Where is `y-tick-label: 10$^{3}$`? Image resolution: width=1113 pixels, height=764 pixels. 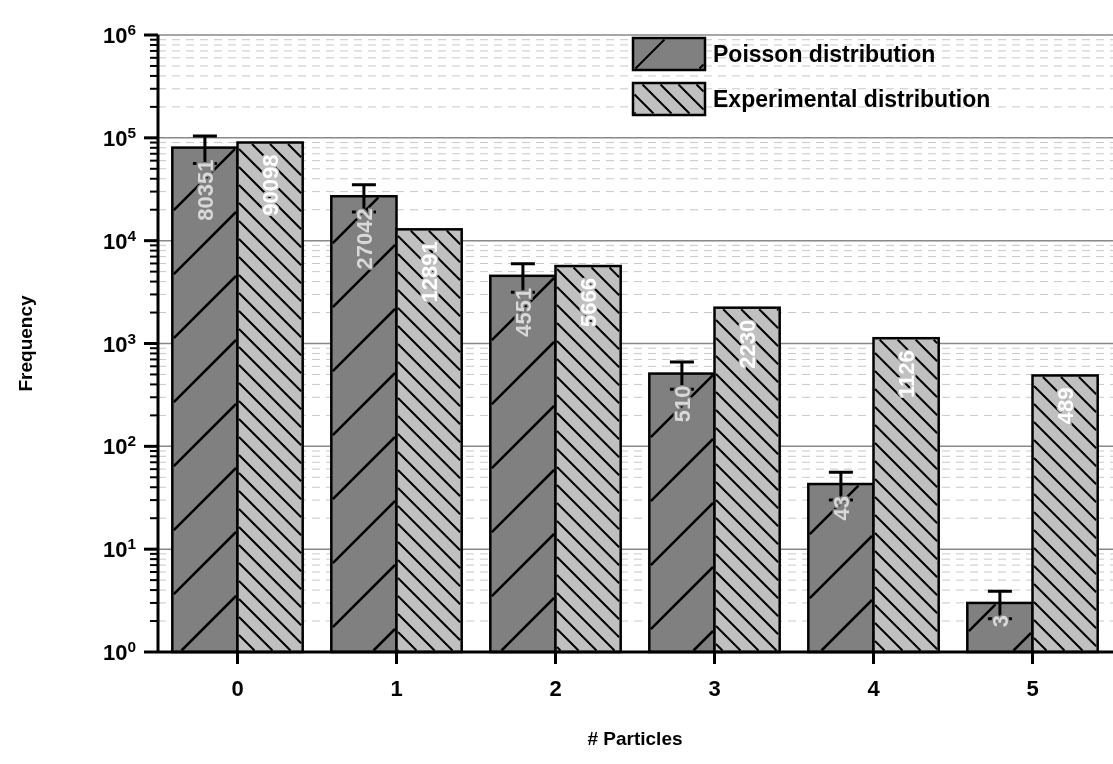
y-tick-label: 10$^{3}$ is located at coordinates (119, 343).